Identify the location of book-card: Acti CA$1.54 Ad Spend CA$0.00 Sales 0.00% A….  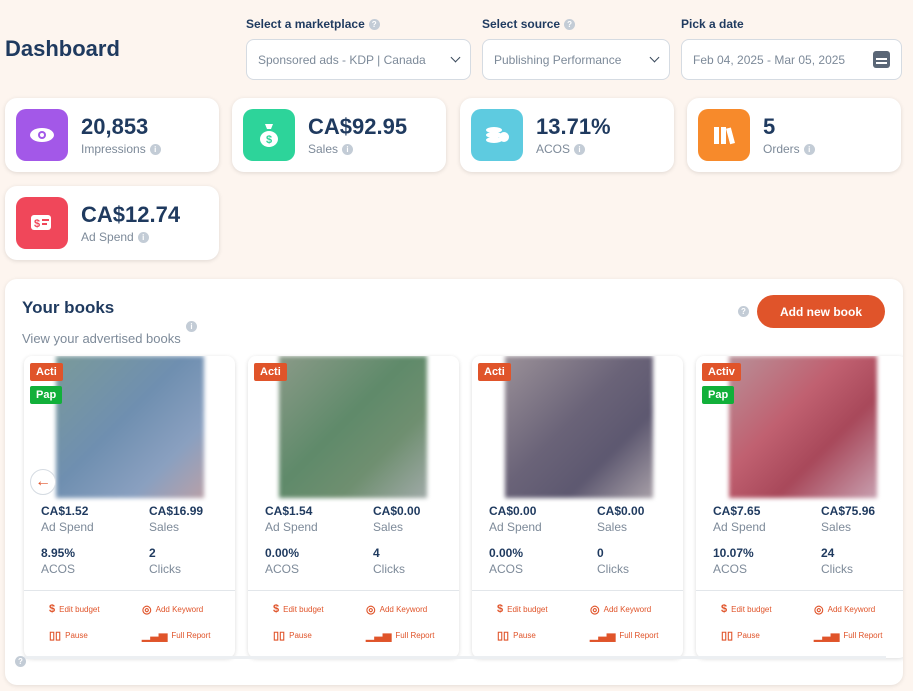
(353, 507).